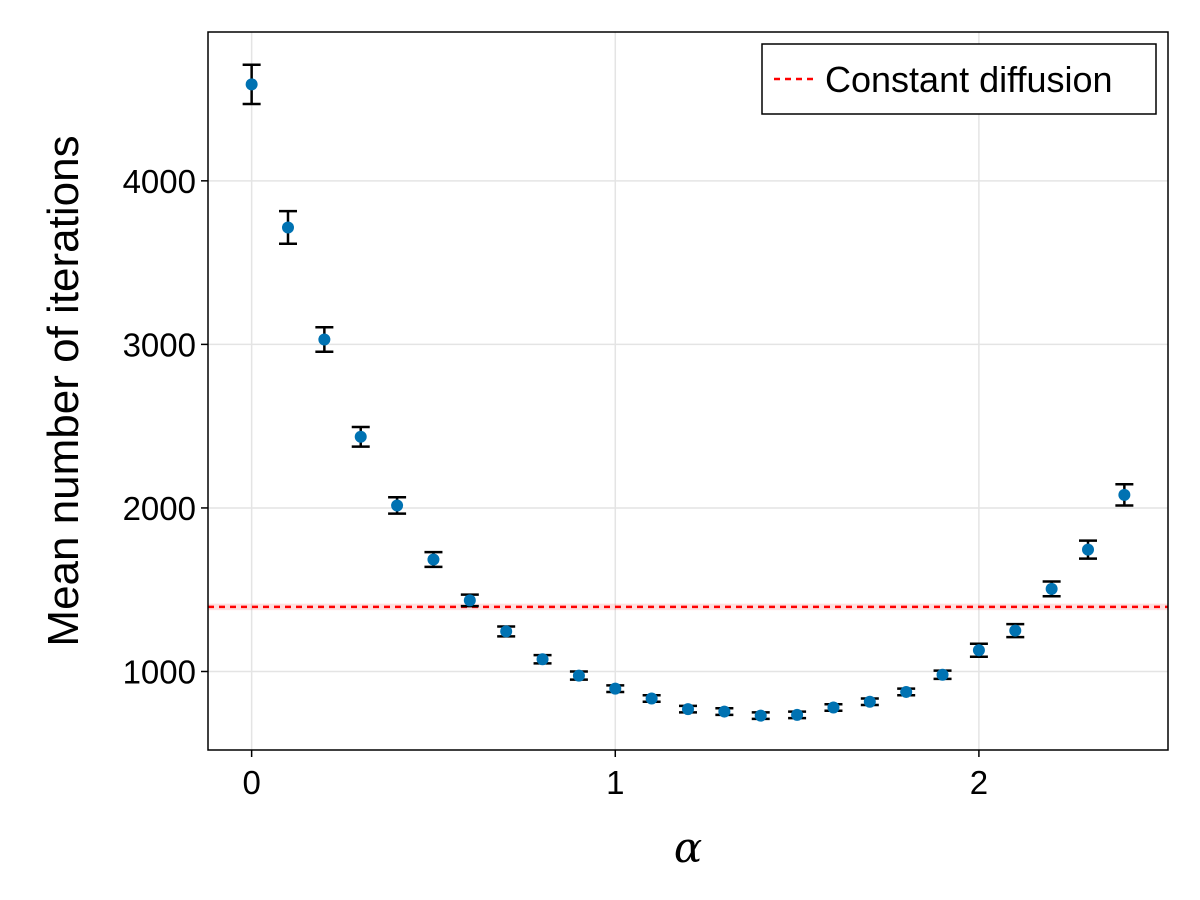  What do you see at coordinates (979, 782) in the screenshot?
I see `x-tick-label: 2` at bounding box center [979, 782].